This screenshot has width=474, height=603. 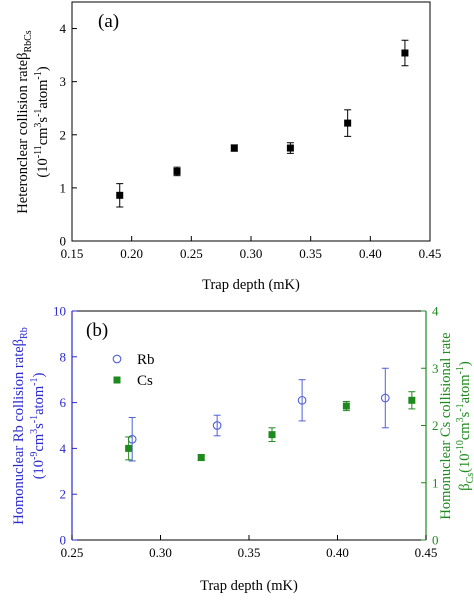 What do you see at coordinates (97, 330) in the screenshot?
I see `panel-b-label: (b)` at bounding box center [97, 330].